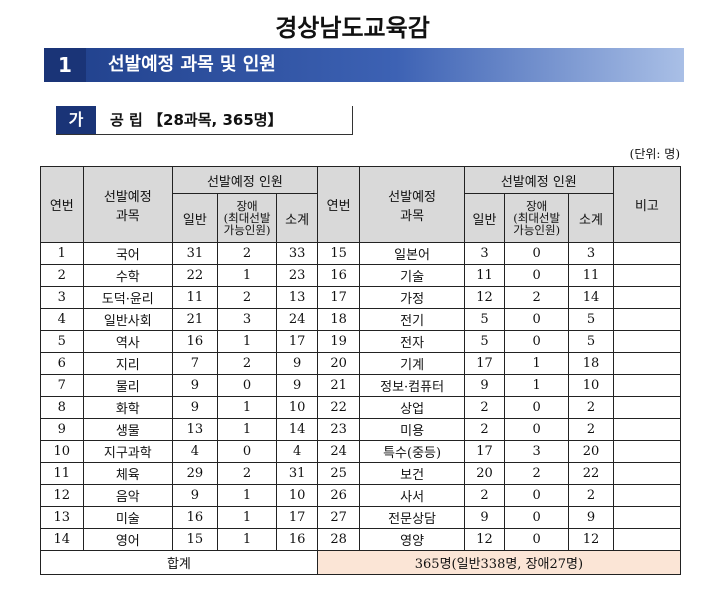 The image size is (705, 614). I want to click on cell-subject: 전자, so click(412, 341).